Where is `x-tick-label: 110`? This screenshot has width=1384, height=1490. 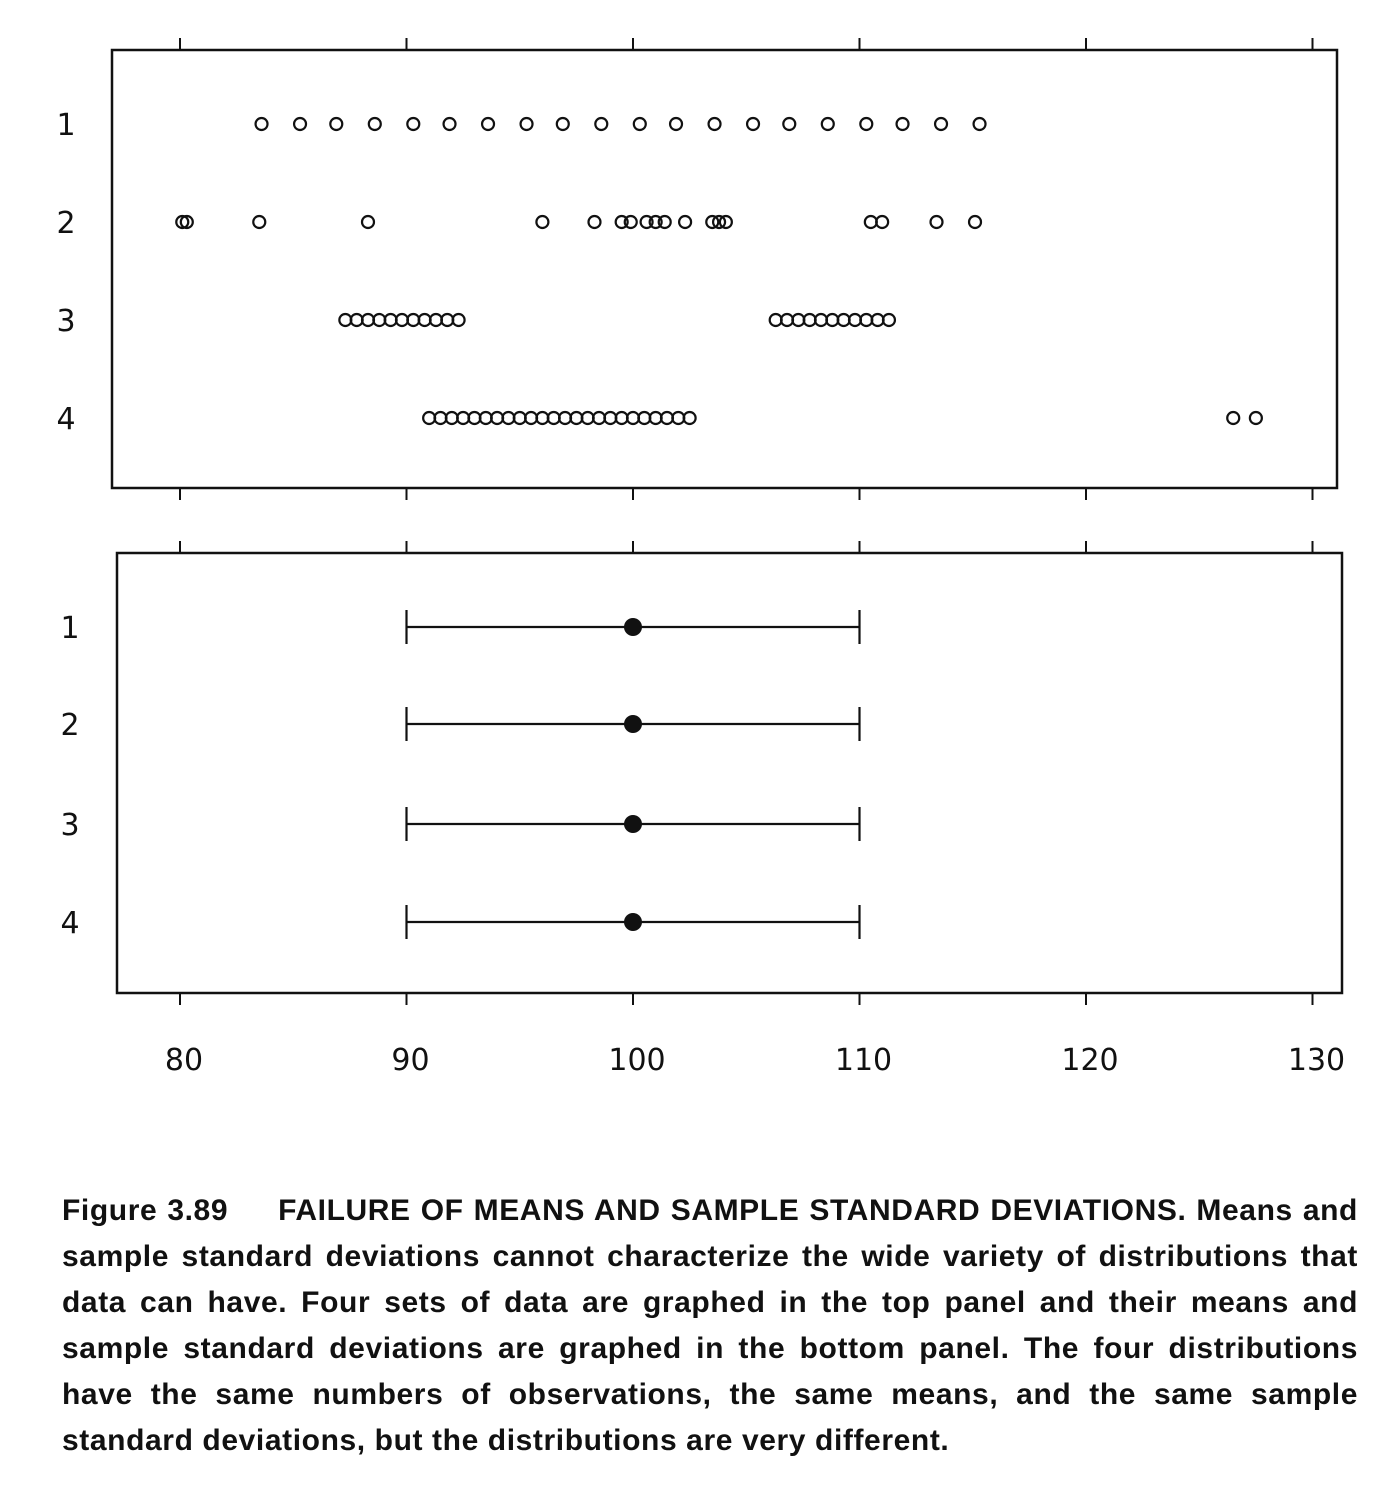 x-tick-label: 110 is located at coordinates (863, 1060).